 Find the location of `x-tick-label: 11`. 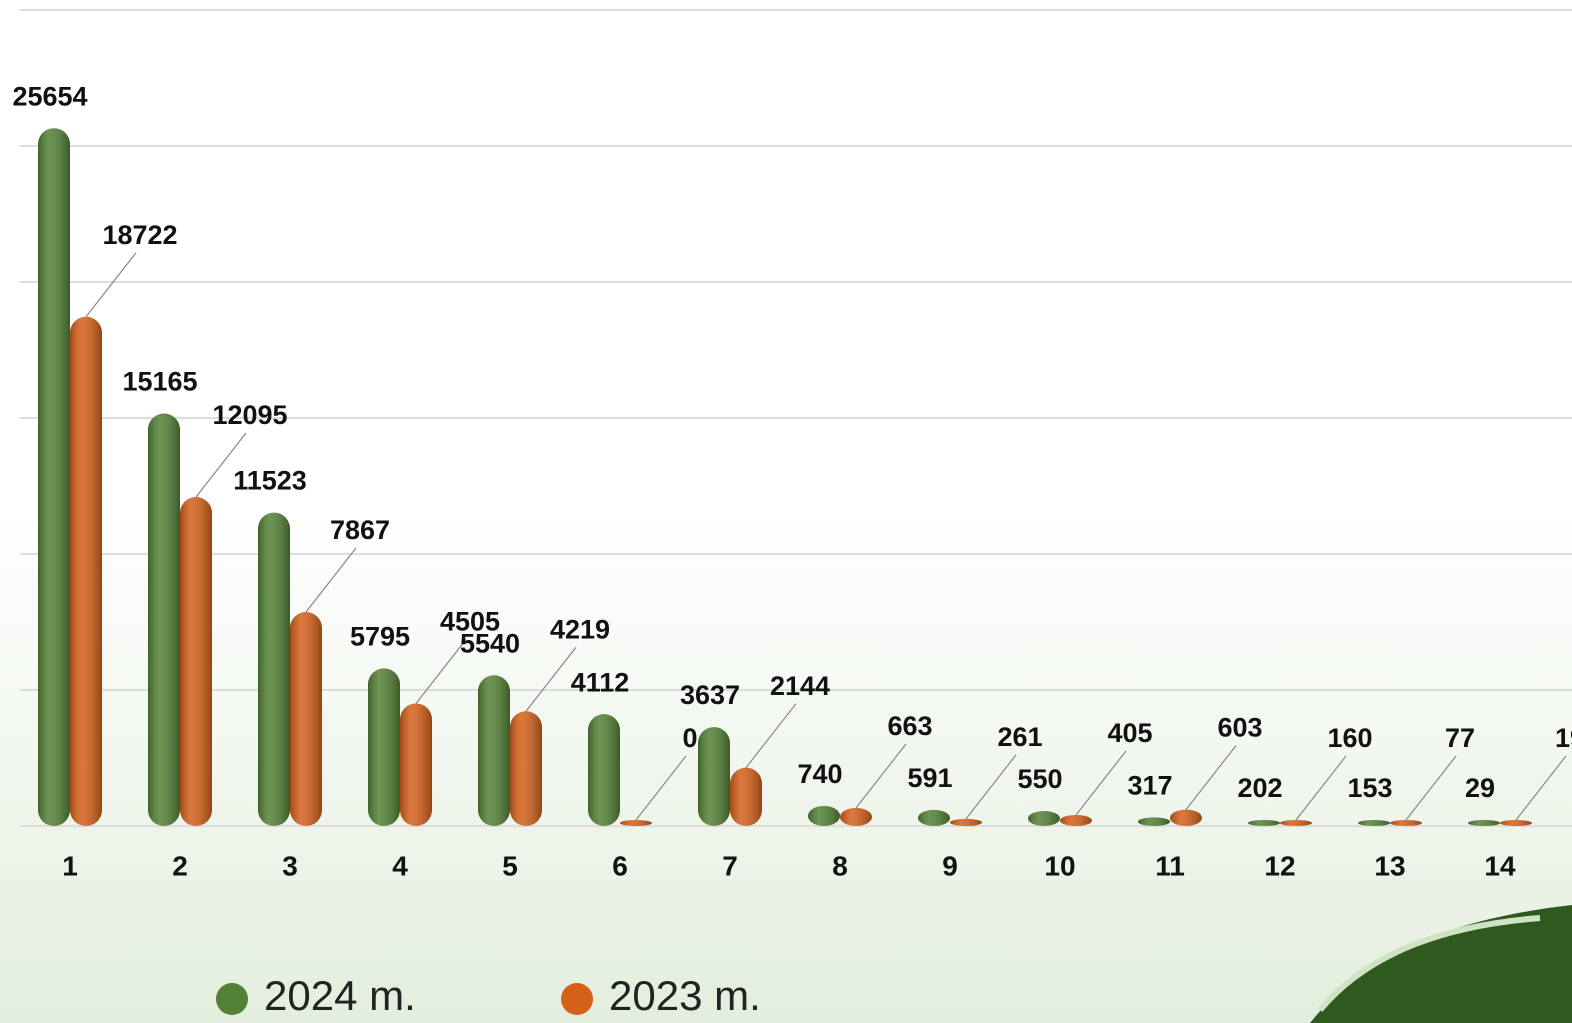

x-tick-label: 11 is located at coordinates (1170, 865).